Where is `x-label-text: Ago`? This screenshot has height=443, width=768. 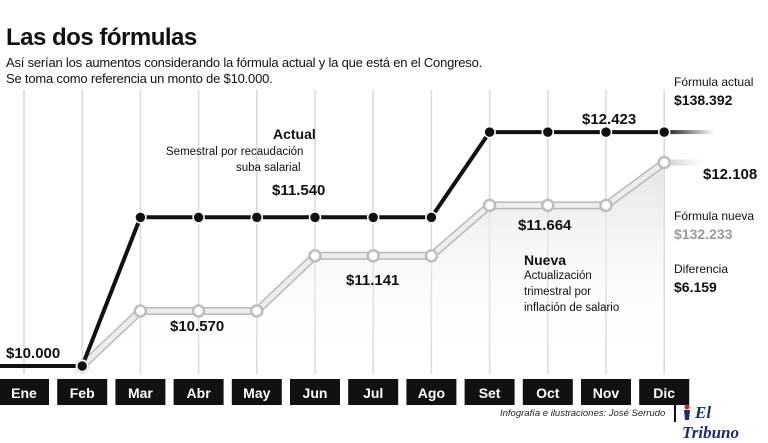
x-label-text: Ago is located at coordinates (431, 393).